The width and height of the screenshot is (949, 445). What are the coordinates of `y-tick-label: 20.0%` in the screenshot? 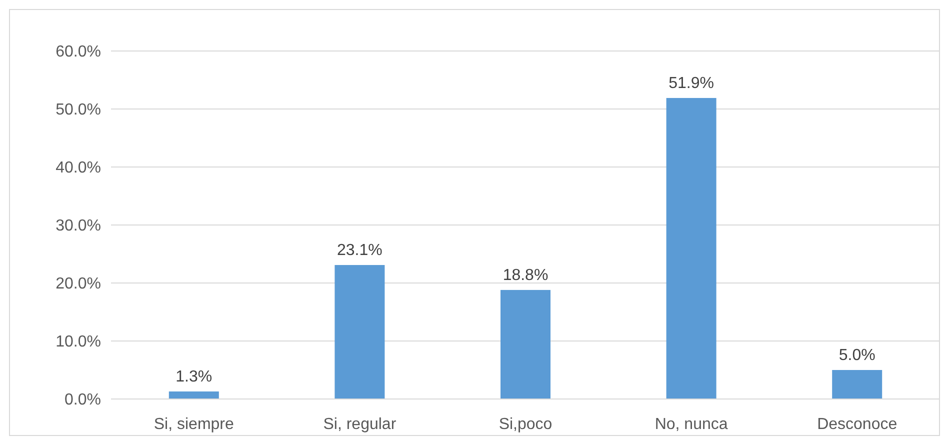 It's located at (78, 284).